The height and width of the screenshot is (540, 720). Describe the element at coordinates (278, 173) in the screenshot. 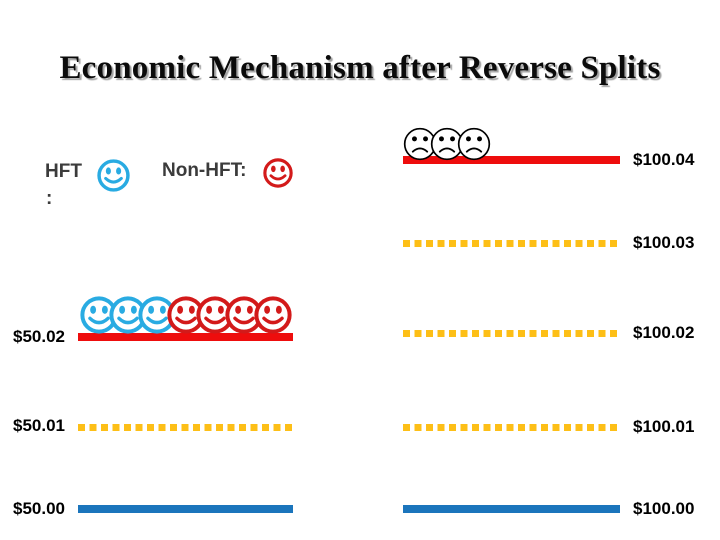

I see `nonhft-smiley-icon` at that location.